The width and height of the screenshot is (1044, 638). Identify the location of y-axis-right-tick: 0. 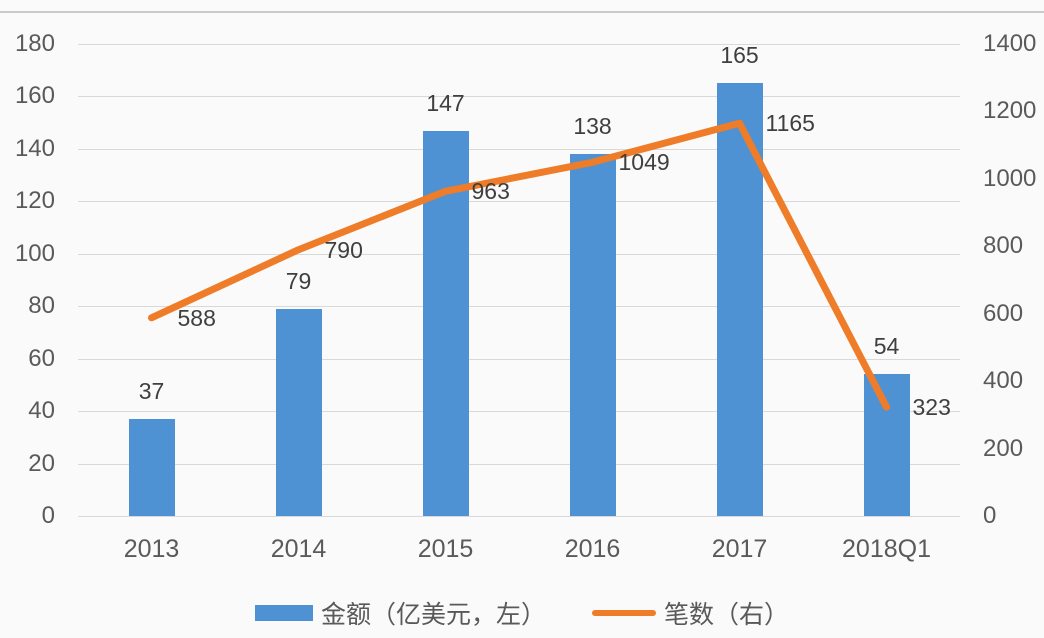
(990, 515).